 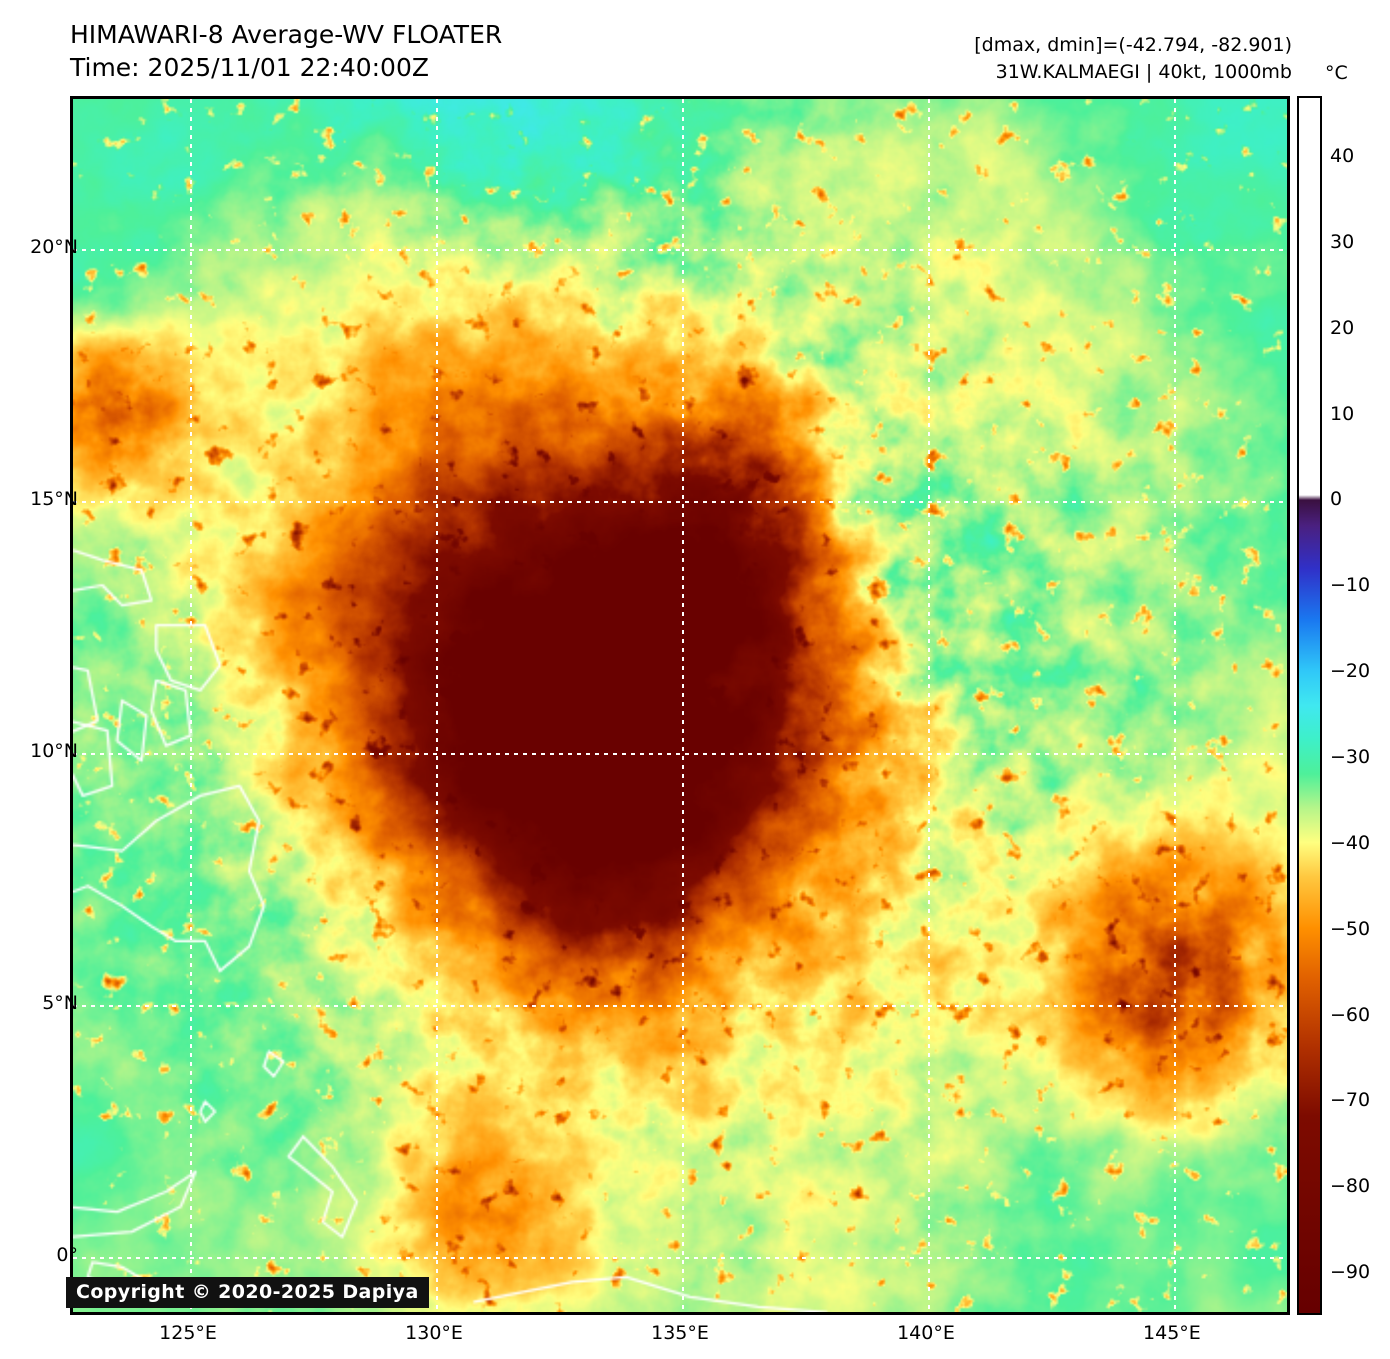 I want to click on x-axis-tick-label: 145°E, so click(x=1172, y=1333).